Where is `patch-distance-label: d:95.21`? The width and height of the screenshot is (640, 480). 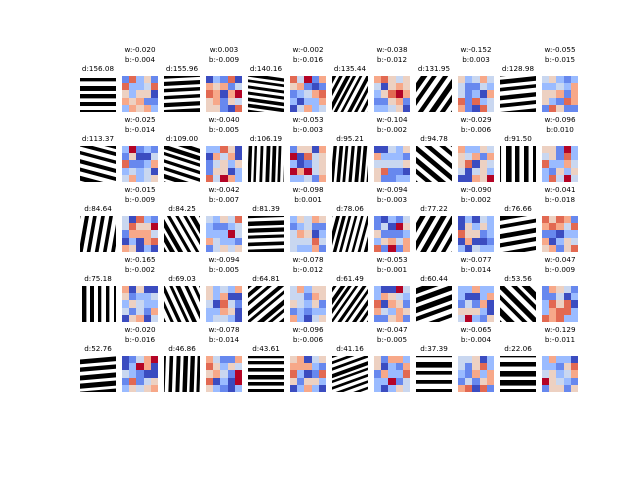 patch-distance-label: d:95.21 is located at coordinates (350, 138).